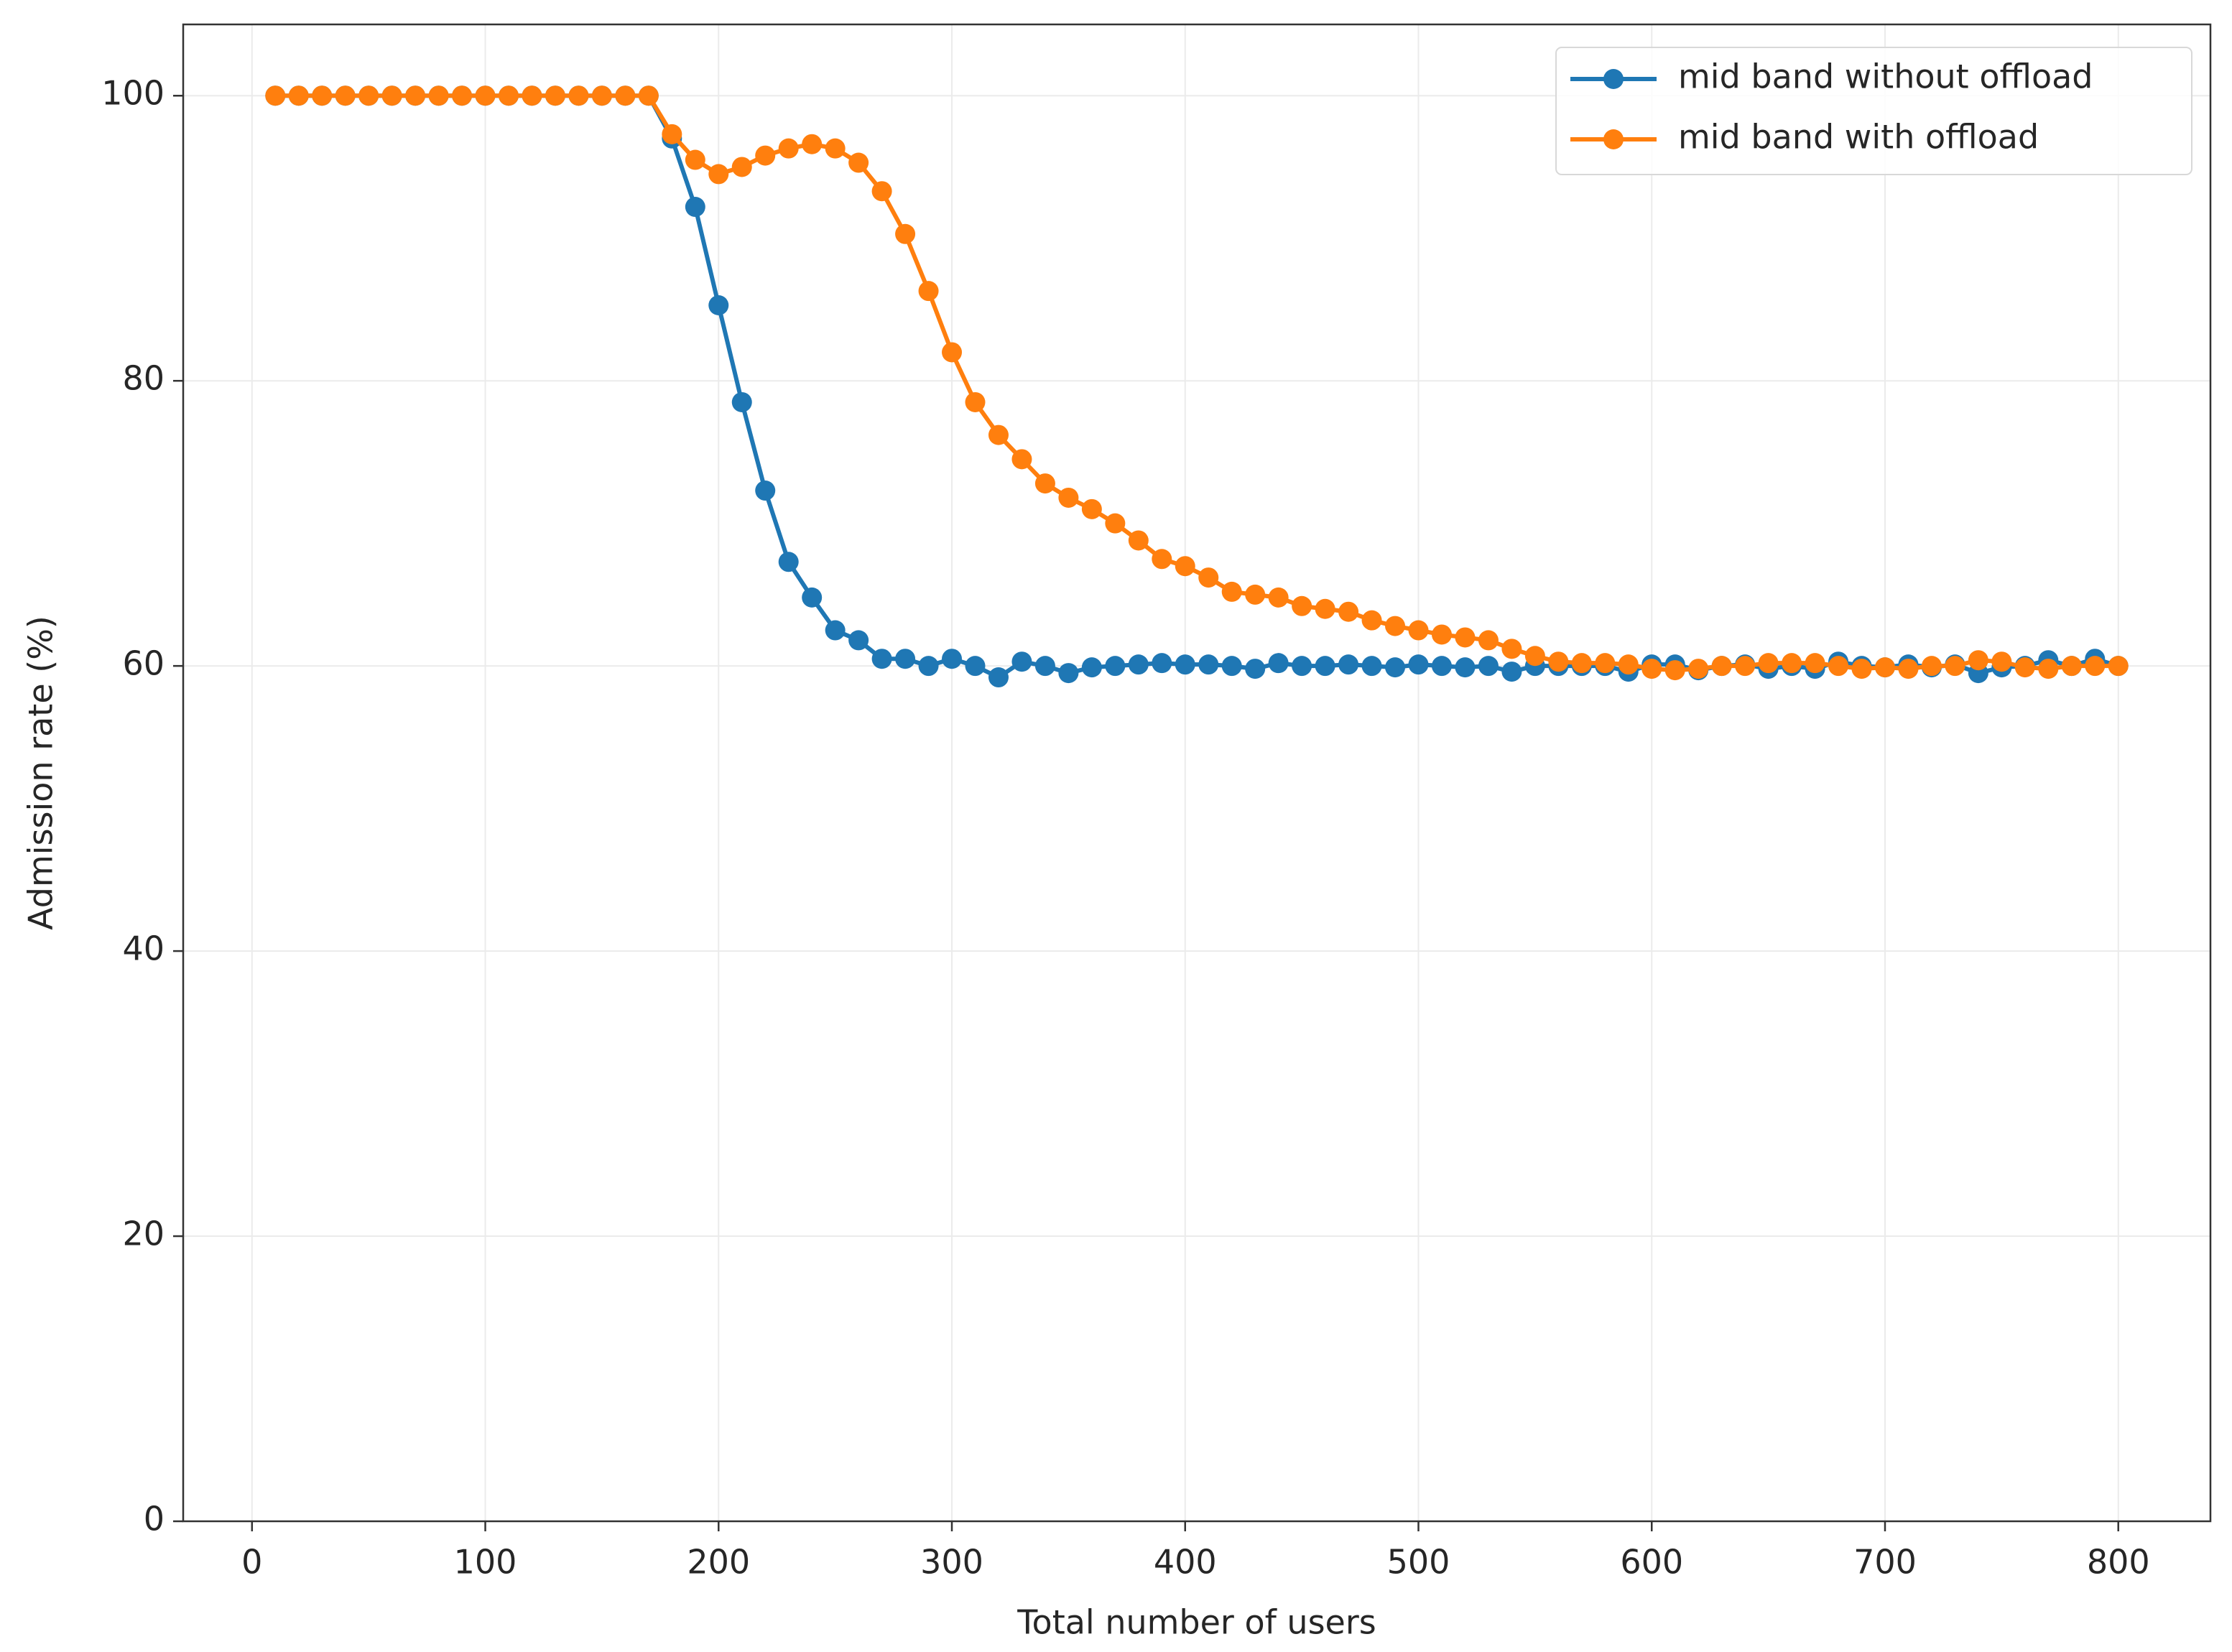  Describe the element at coordinates (1418, 1563) in the screenshot. I see `x-tick-label: 500` at that location.